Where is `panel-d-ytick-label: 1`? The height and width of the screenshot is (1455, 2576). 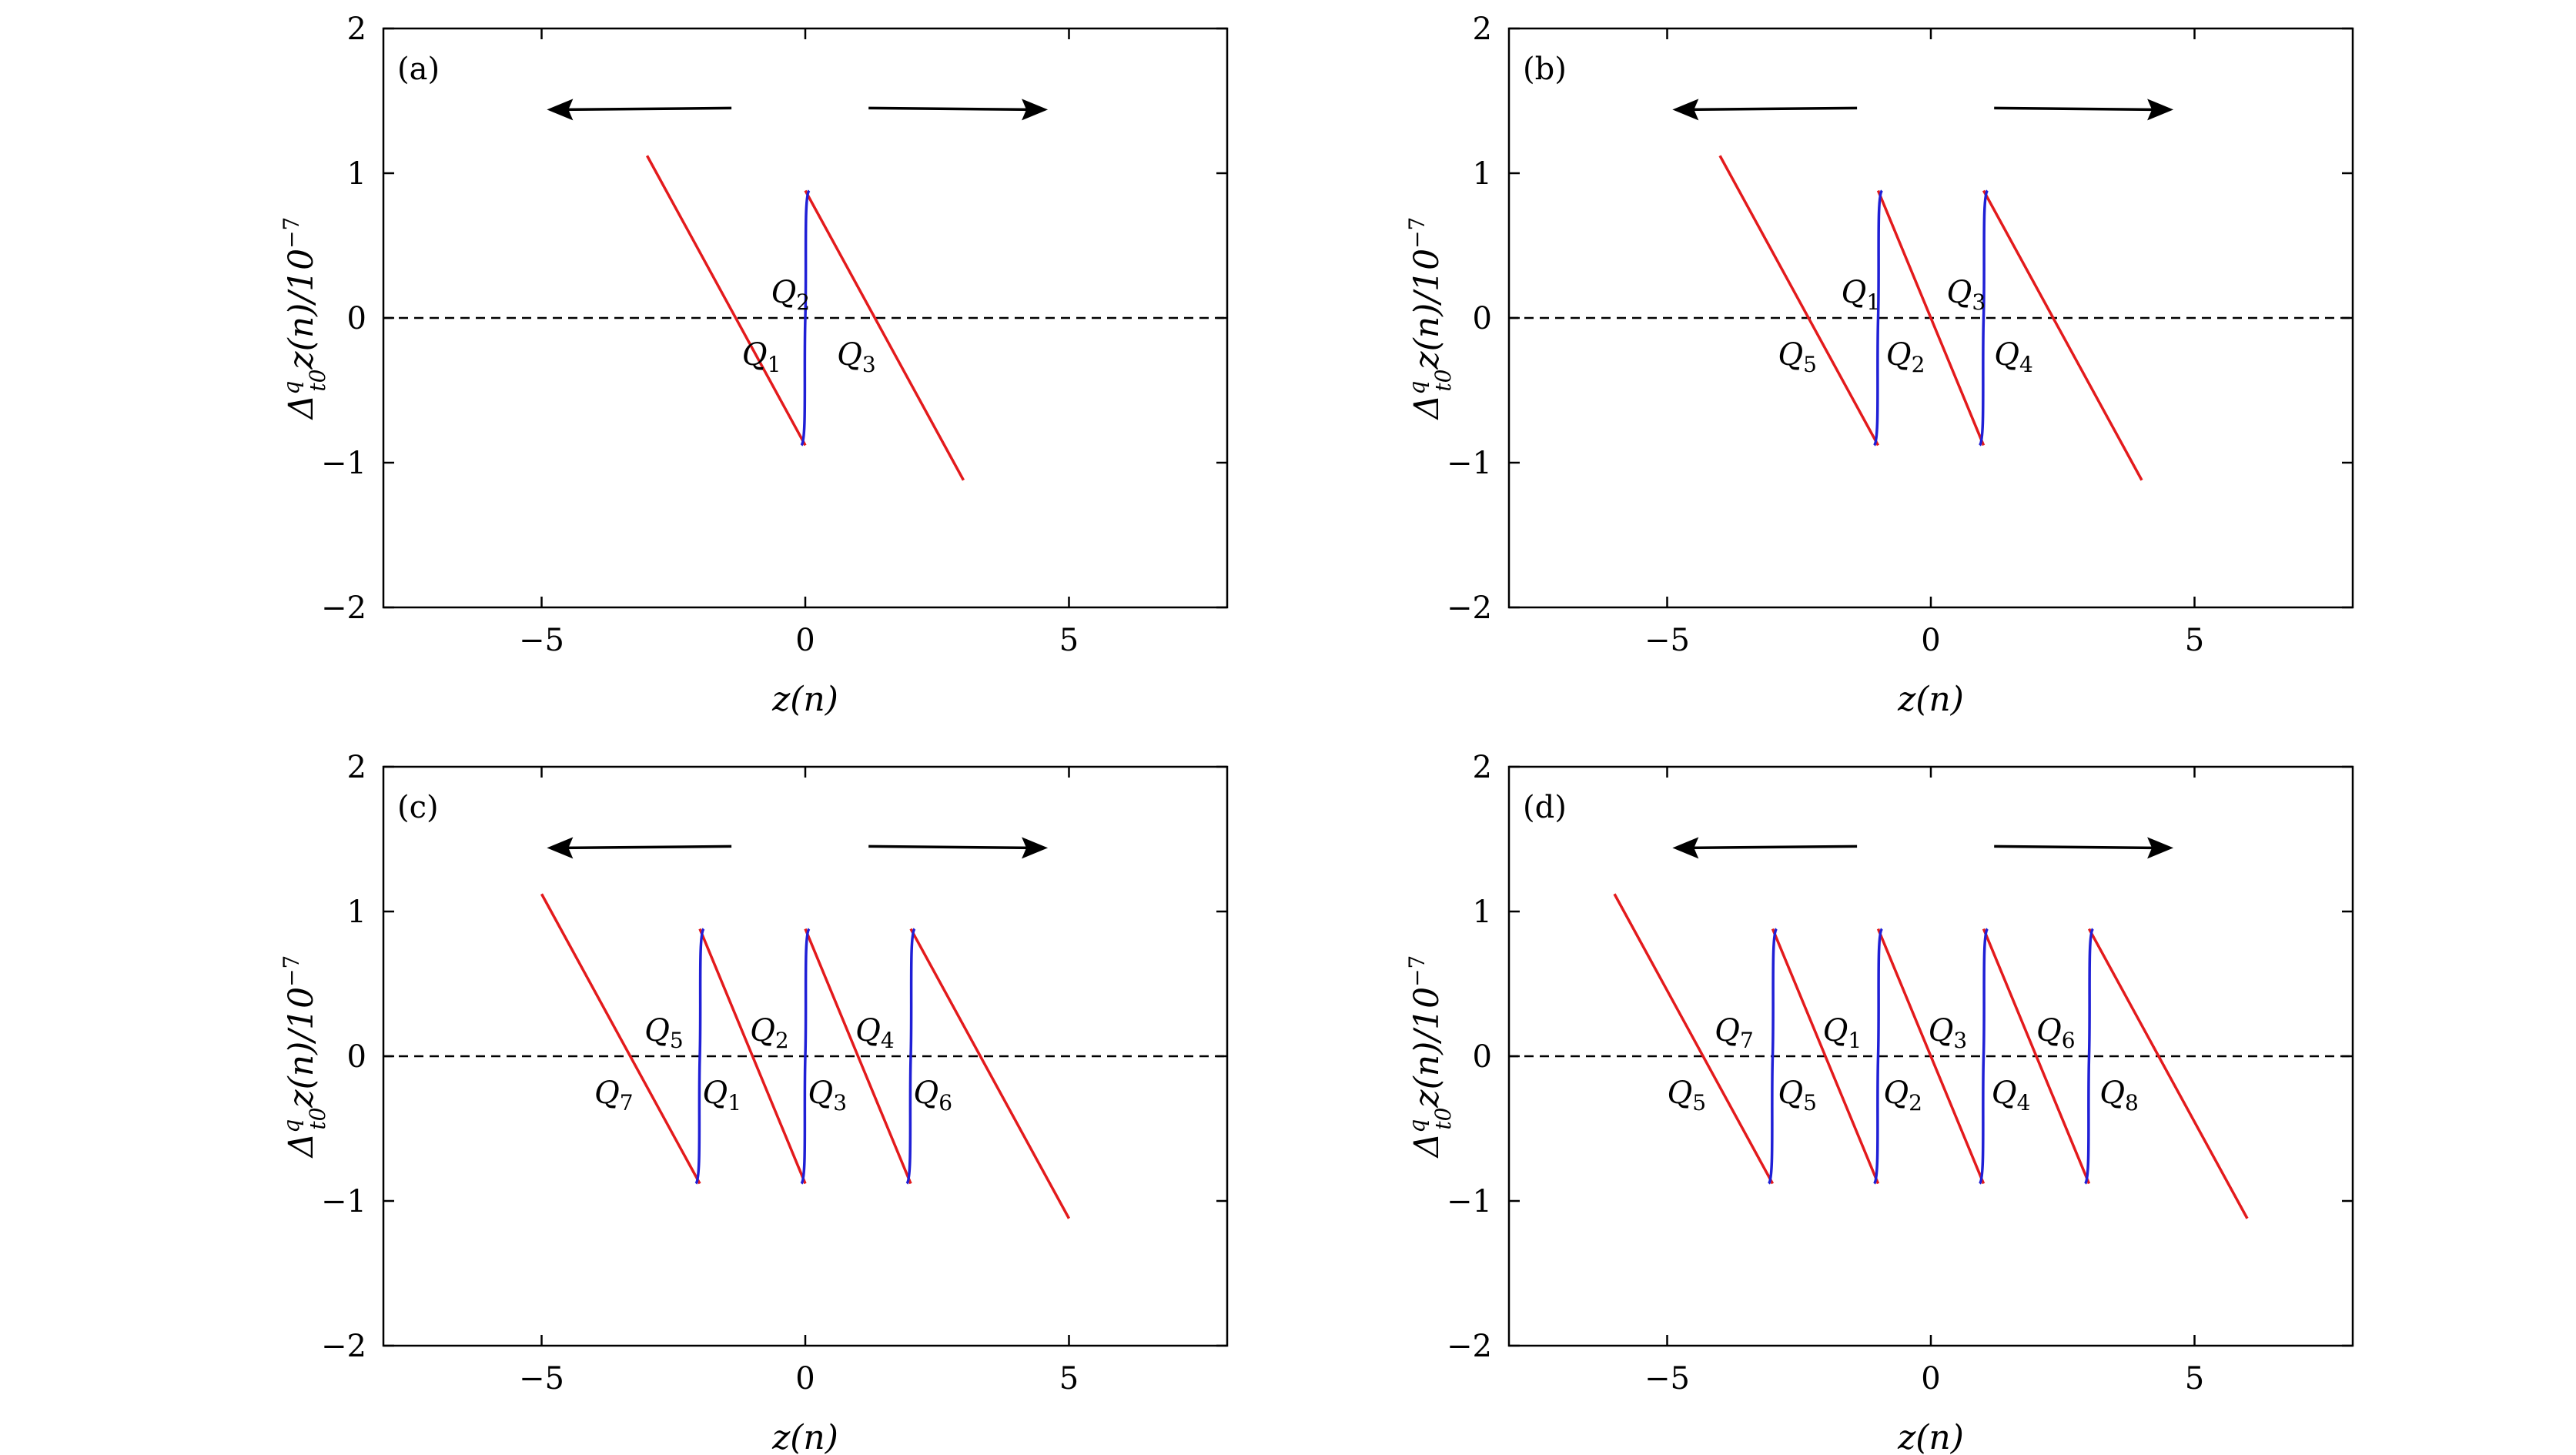
panel-d-ytick-label: 1 is located at coordinates (1483, 913).